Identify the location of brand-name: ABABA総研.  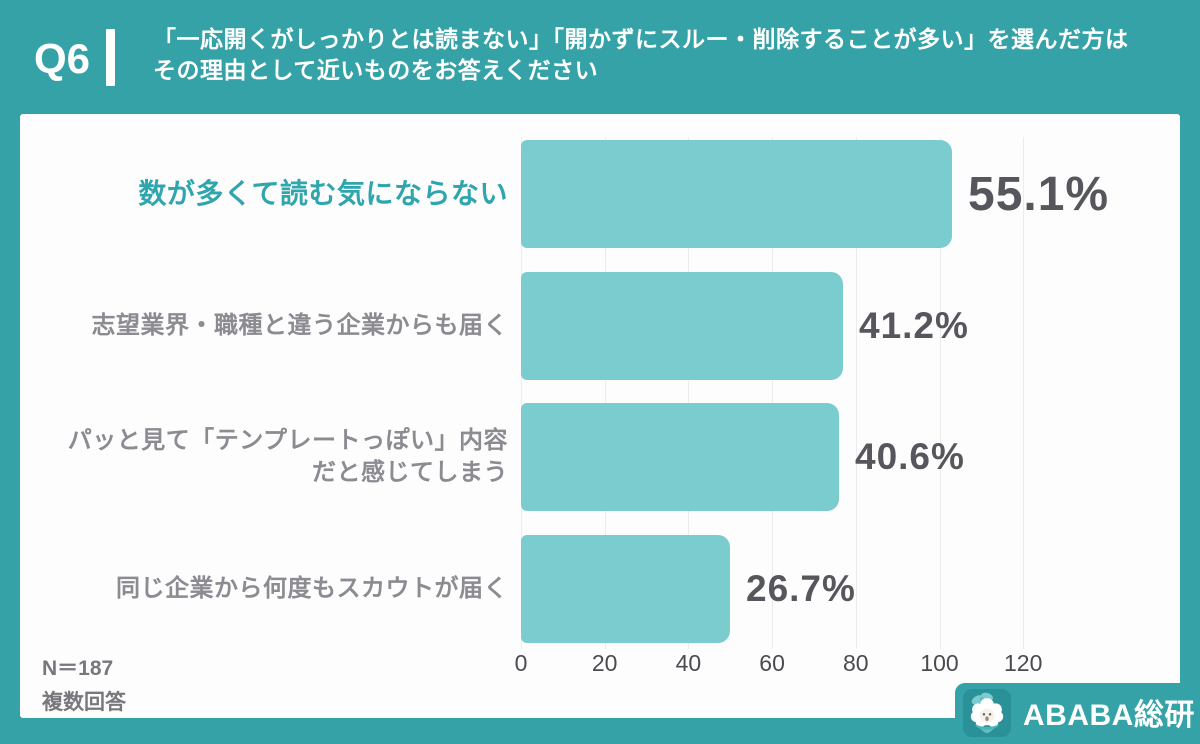
(1109, 715).